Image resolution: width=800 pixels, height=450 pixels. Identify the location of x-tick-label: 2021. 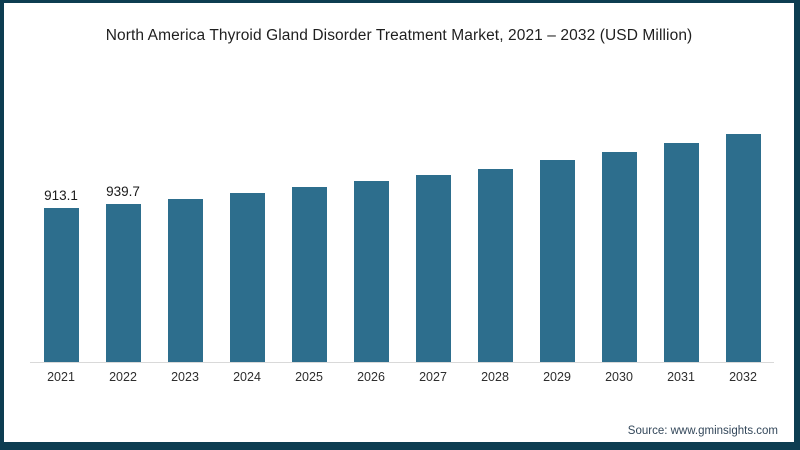
(61, 377).